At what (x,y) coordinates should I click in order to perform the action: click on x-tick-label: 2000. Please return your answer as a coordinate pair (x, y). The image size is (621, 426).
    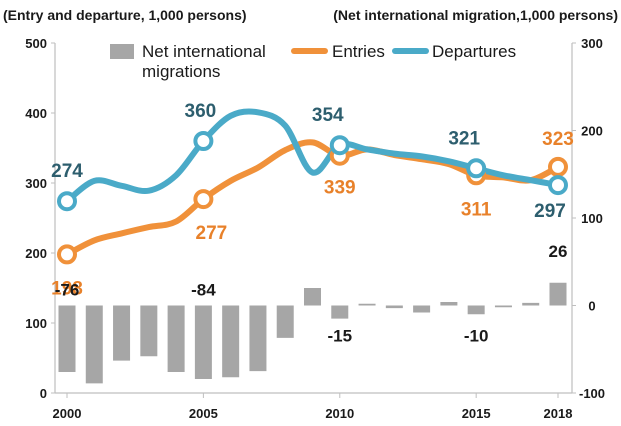
    Looking at the image, I should click on (67, 413).